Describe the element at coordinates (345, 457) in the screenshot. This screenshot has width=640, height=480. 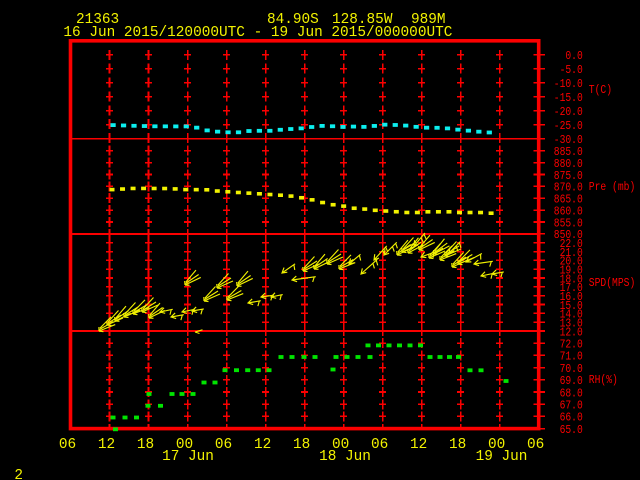
I see `svg-text: 18 Jun` at that location.